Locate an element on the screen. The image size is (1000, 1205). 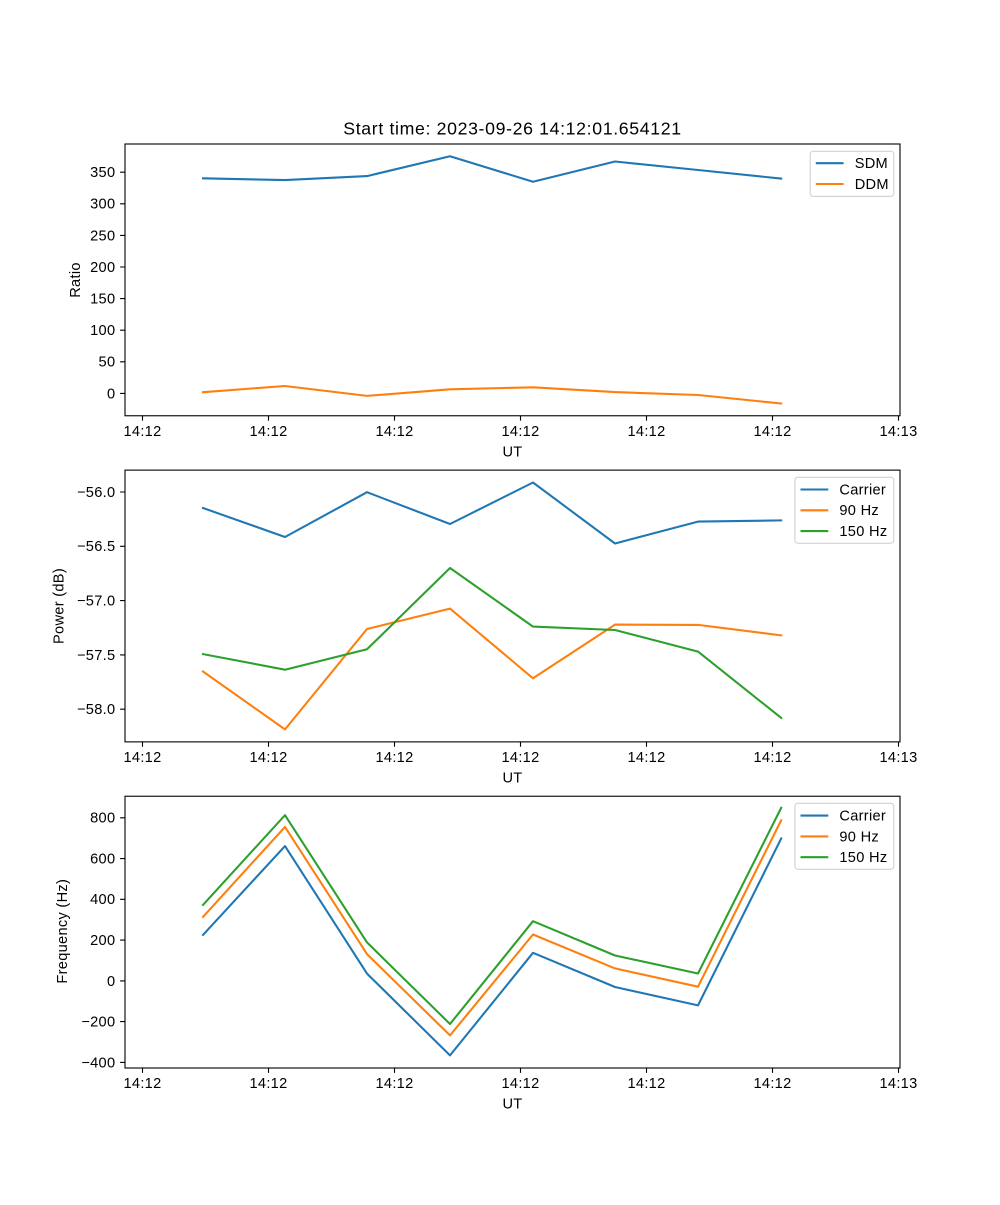
svg-text: 50 is located at coordinates (107, 363).